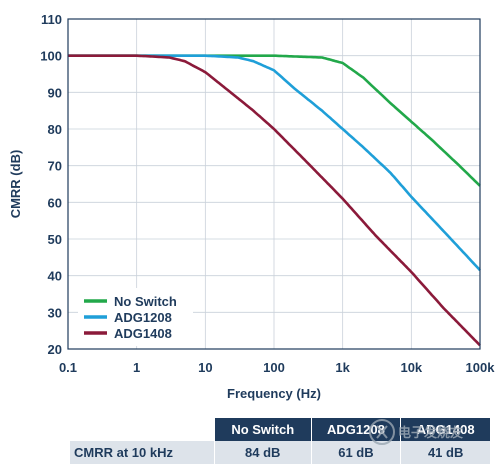 This screenshot has height=464, width=499. Describe the element at coordinates (411, 367) in the screenshot. I see `x-tick-label: 10k` at that location.